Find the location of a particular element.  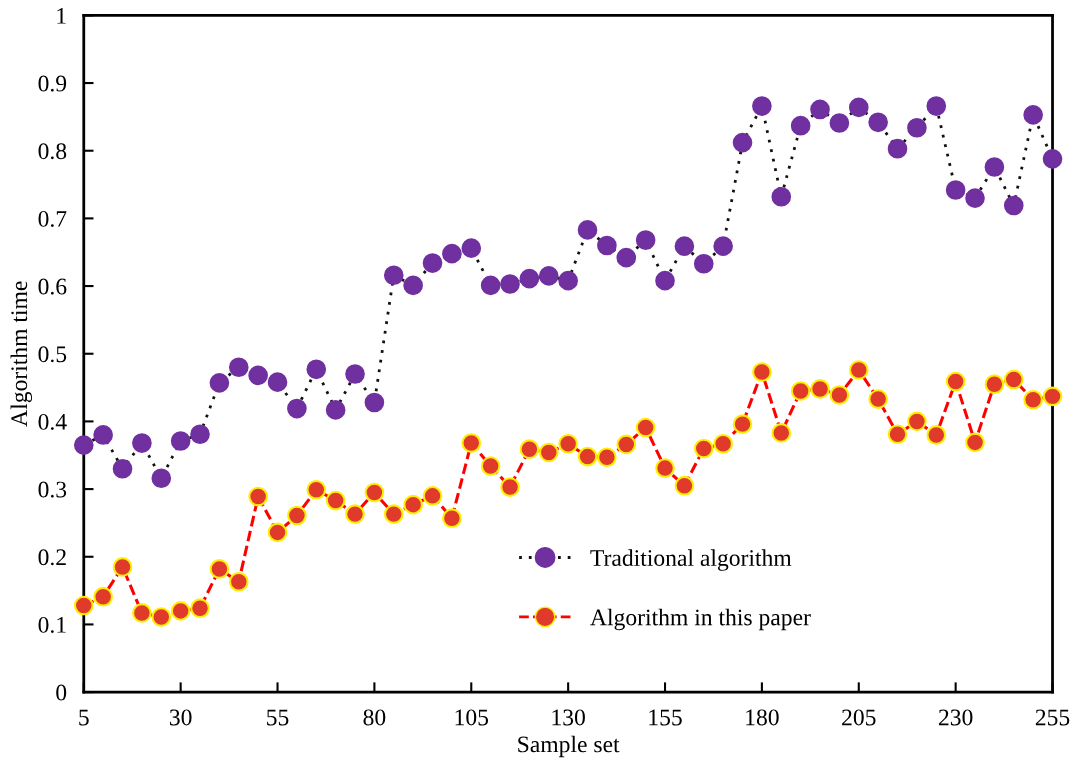

y-tick-label: 0.4 is located at coordinates (52, 421).